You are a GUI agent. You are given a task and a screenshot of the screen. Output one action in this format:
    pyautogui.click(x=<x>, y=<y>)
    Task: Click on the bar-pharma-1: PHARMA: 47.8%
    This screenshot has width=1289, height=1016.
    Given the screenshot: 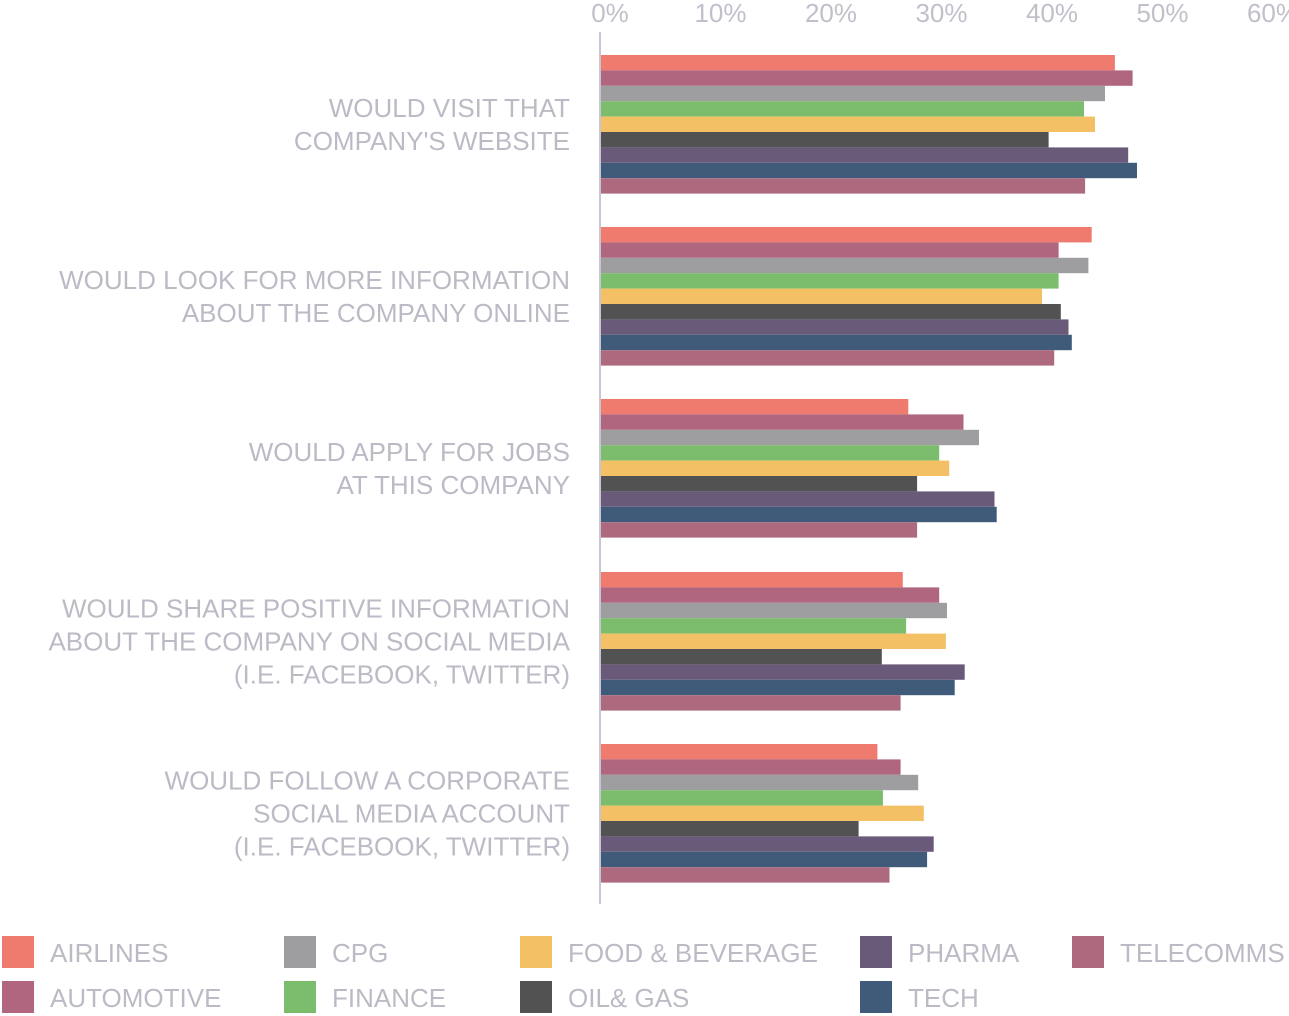 What is the action you would take?
    pyautogui.click(x=865, y=155)
    